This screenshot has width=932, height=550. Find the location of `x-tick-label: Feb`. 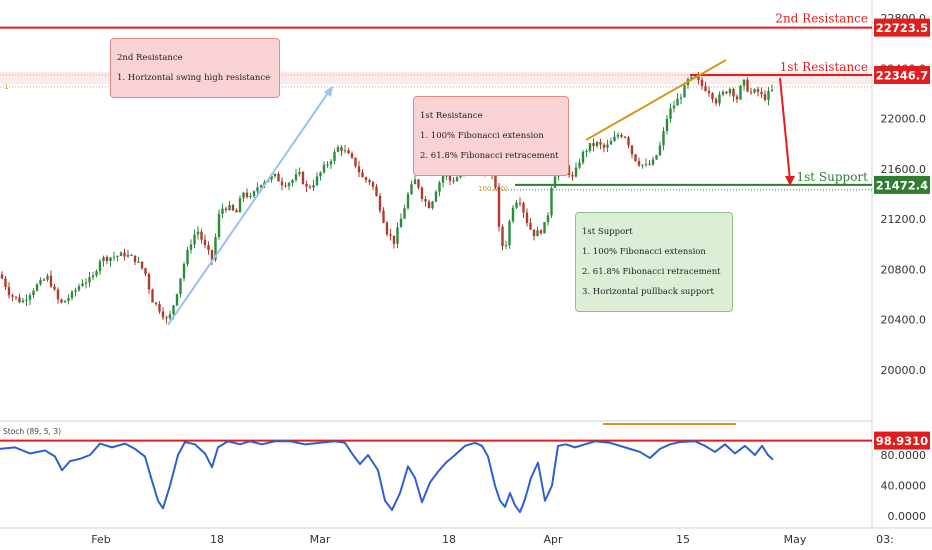

x-tick-label: Feb is located at coordinates (100, 539).